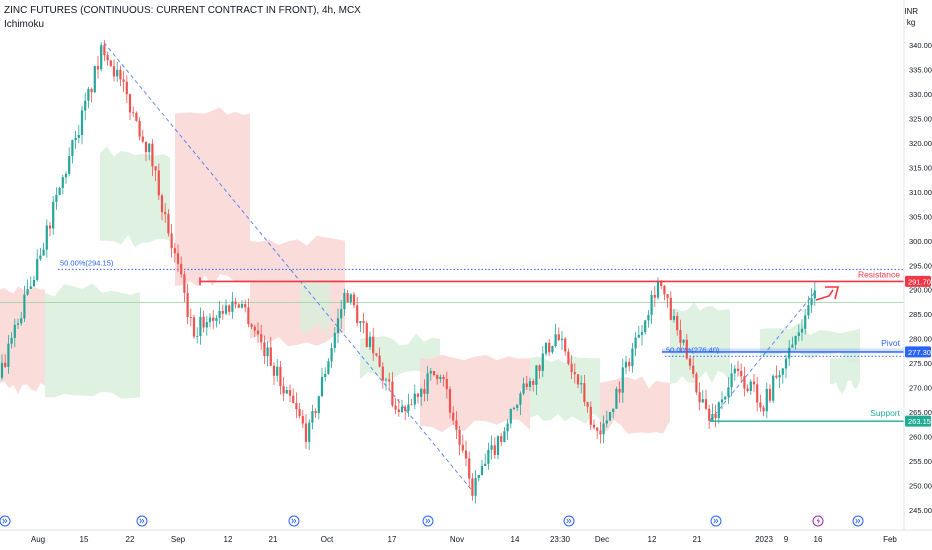 This screenshot has width=932, height=550. Describe the element at coordinates (920, 45) in the screenshot. I see `price-tick-label: 340.00` at that location.